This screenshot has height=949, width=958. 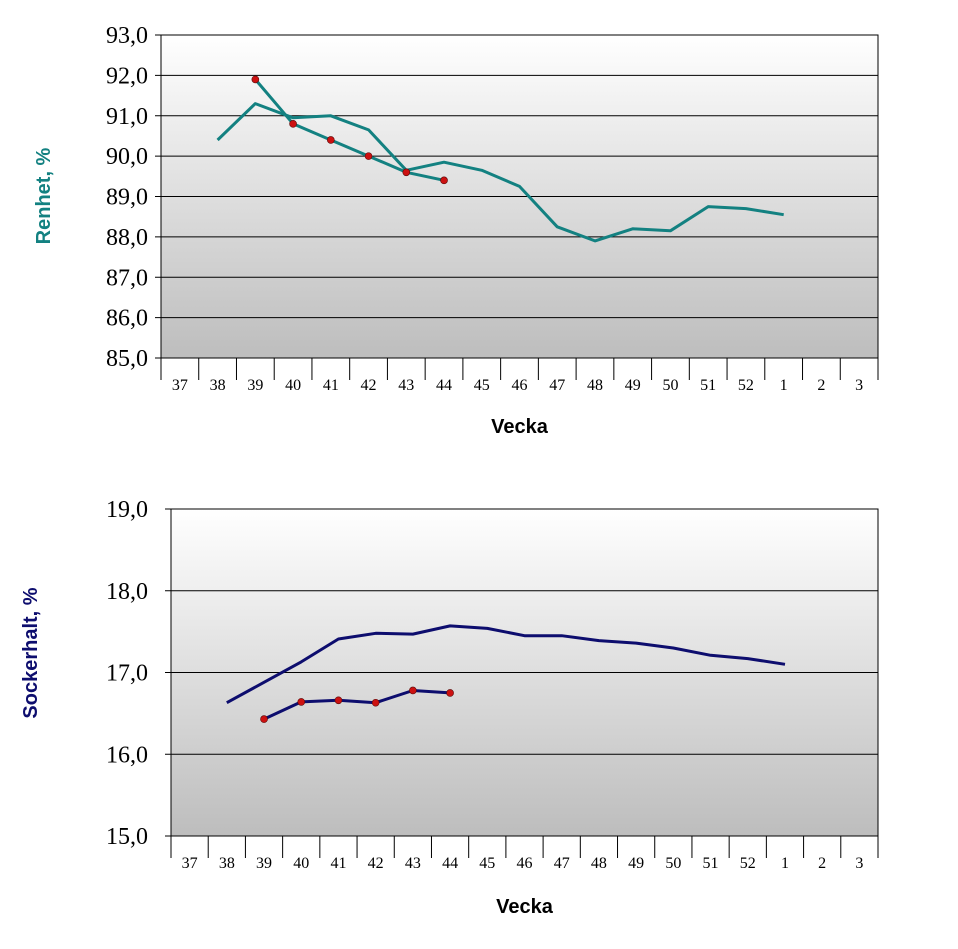 What do you see at coordinates (31, 652) in the screenshot?
I see `y-axis-title: Sockerhalt, %` at bounding box center [31, 652].